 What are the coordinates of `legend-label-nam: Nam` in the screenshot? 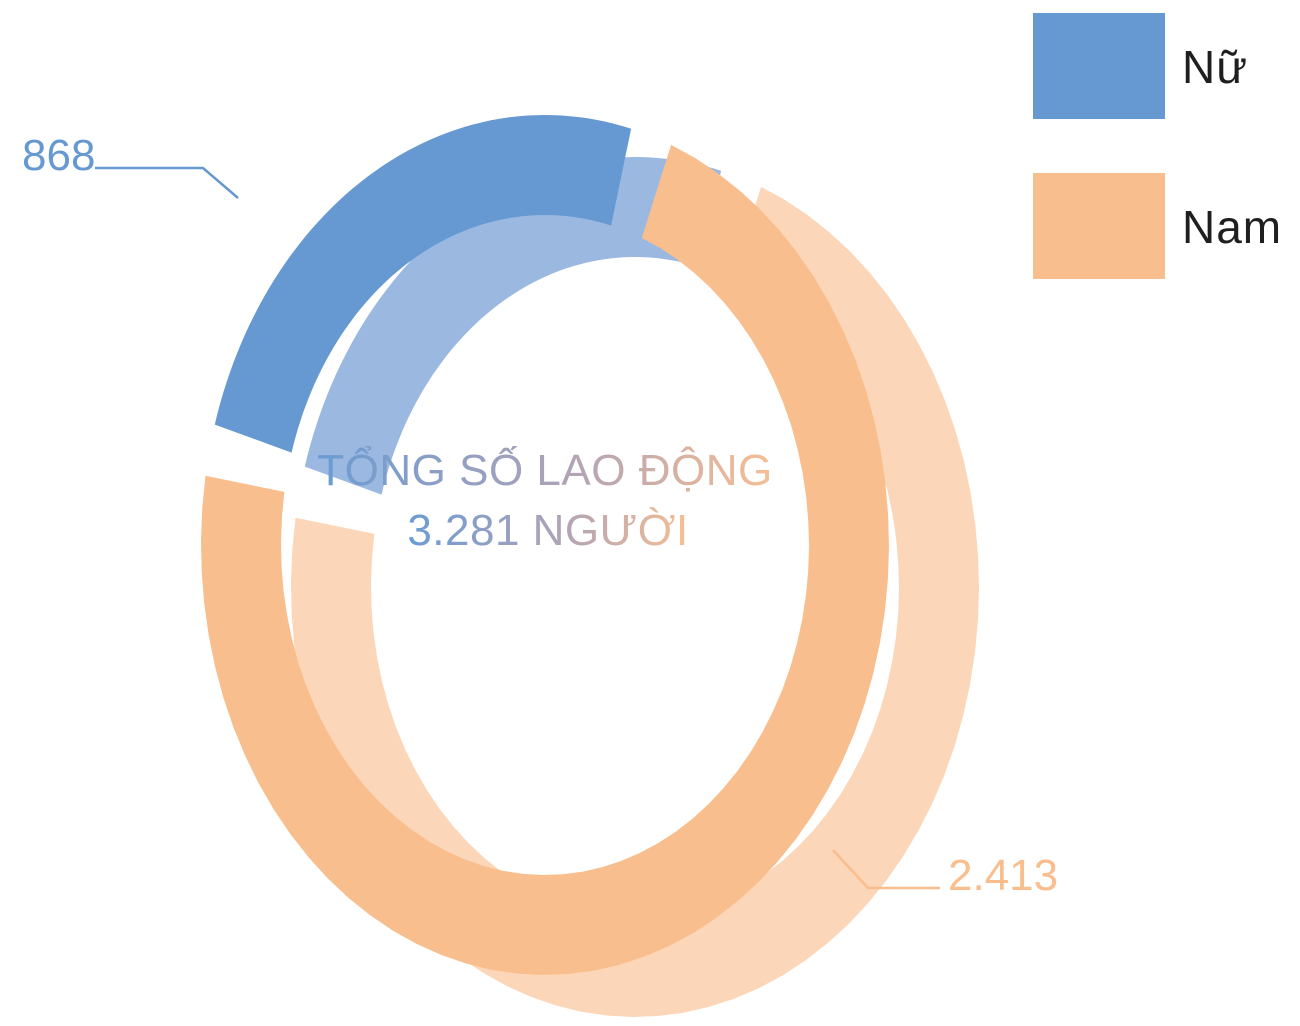 It's located at (1232, 227).